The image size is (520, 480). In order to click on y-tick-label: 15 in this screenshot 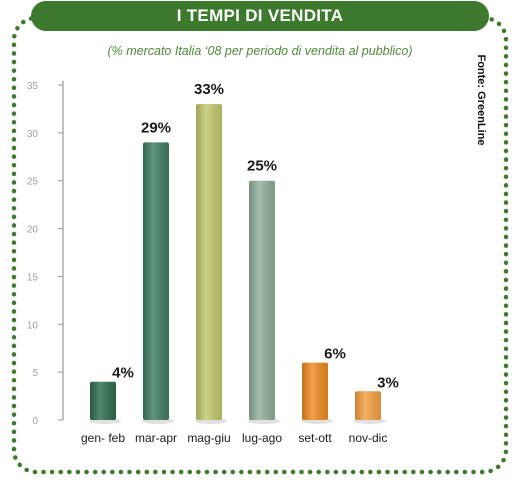, I will do `click(33, 277)`.